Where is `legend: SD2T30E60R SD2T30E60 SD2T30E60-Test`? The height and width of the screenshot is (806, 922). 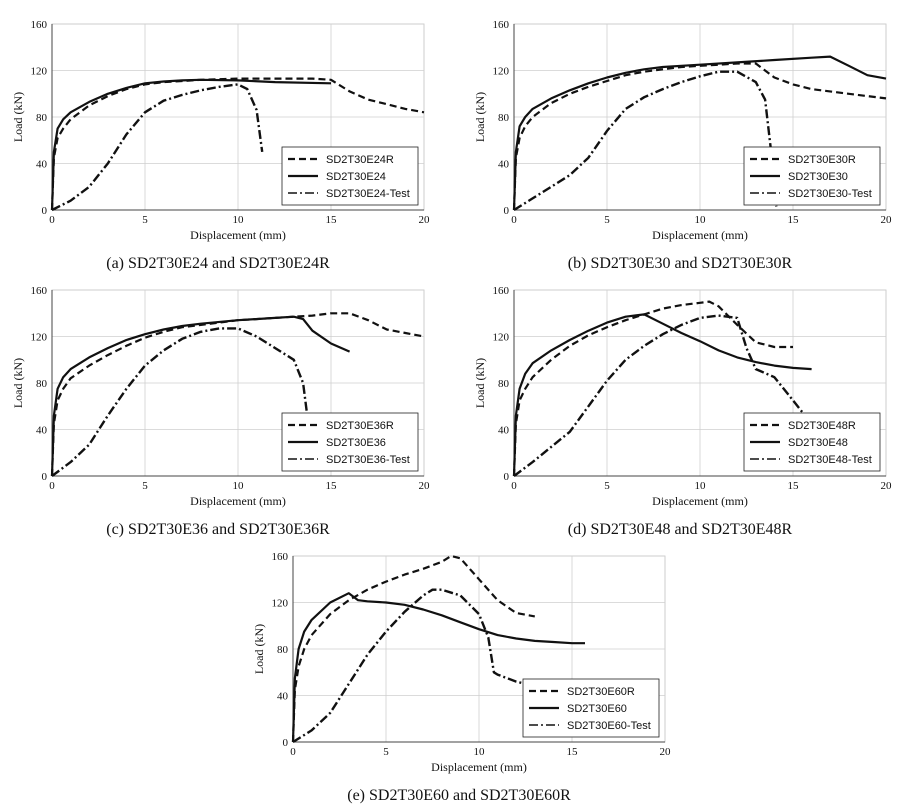 legend: SD2T30E60R SD2T30E60 SD2T30E60-Test is located at coordinates (591, 708).